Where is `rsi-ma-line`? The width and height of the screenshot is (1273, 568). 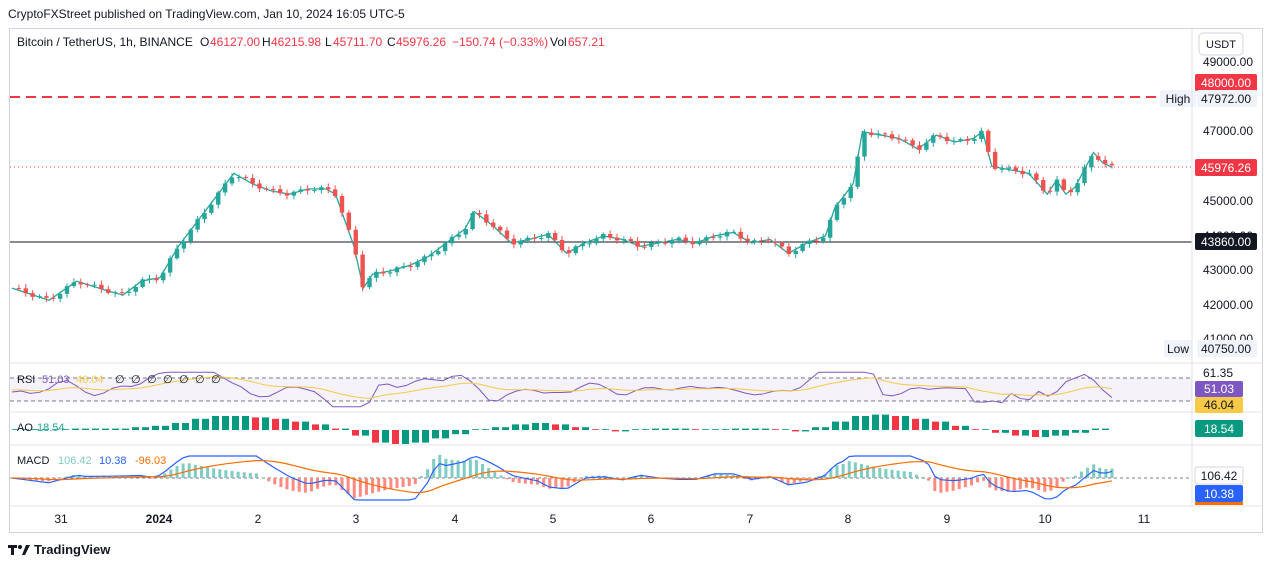 rsi-ma-line is located at coordinates (562, 387).